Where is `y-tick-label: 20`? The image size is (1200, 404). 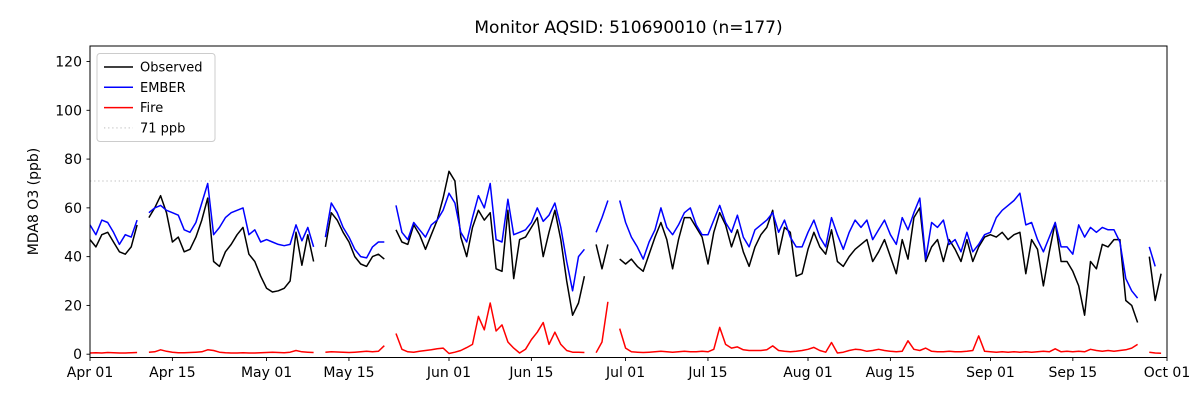 y-tick-label: 20 is located at coordinates (73, 306).